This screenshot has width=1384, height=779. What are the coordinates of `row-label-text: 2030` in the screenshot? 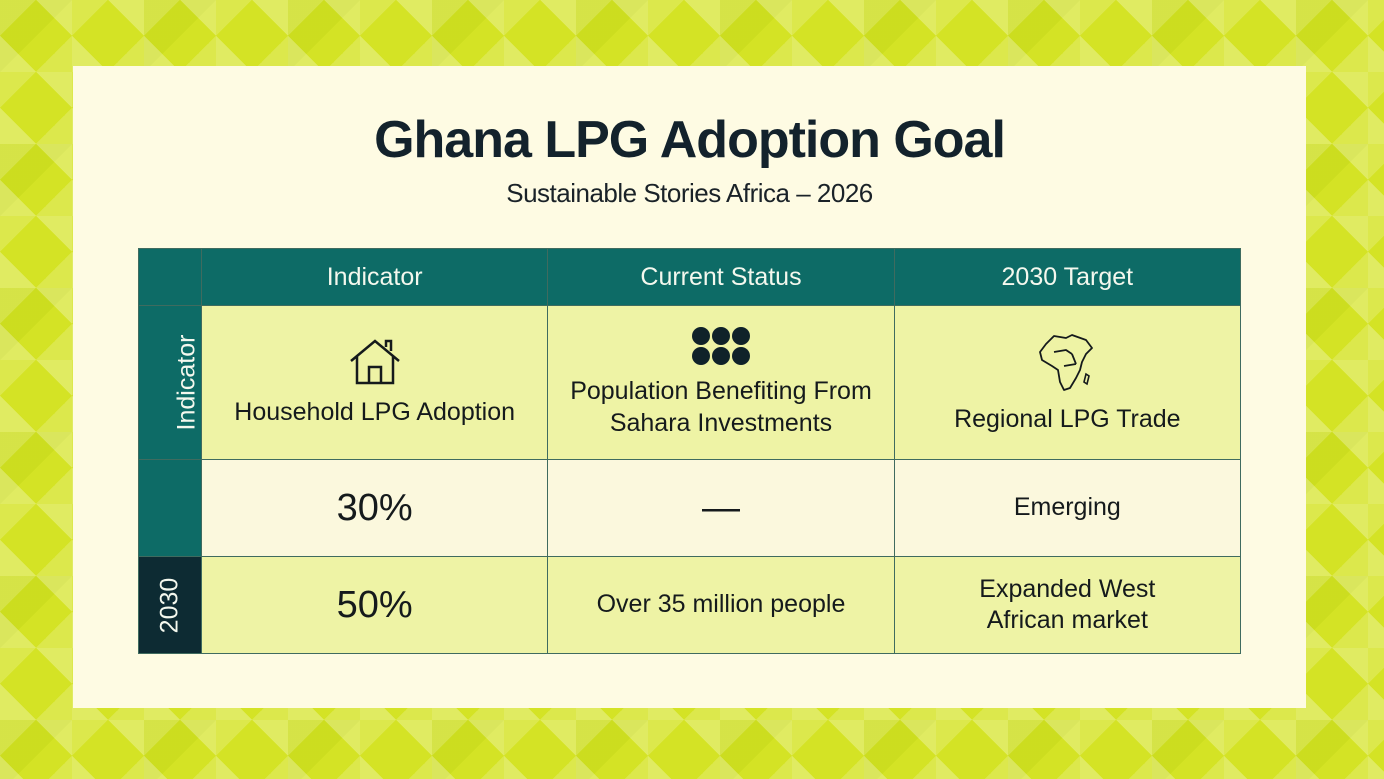 It's located at (169, 605).